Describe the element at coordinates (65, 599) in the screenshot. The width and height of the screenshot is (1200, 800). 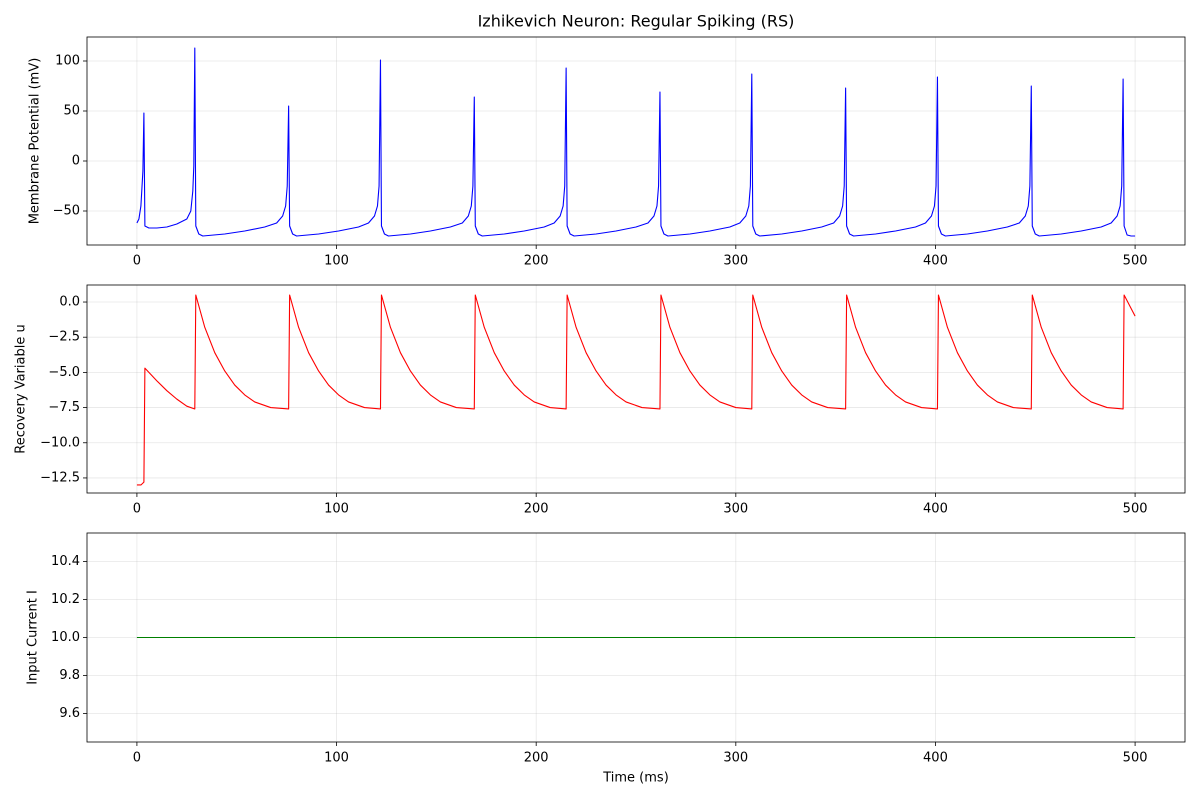
I see `y-tick-label: 10.2` at that location.